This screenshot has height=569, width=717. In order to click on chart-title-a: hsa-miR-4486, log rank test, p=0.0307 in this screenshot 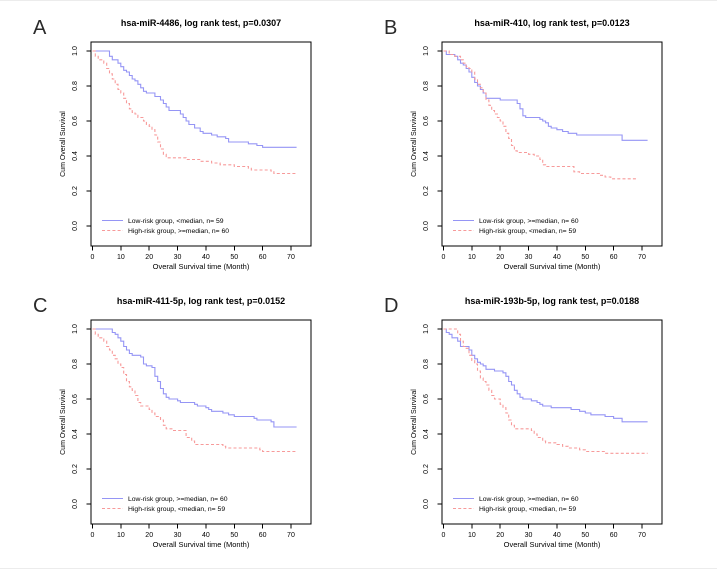, I will do `click(201, 23)`.